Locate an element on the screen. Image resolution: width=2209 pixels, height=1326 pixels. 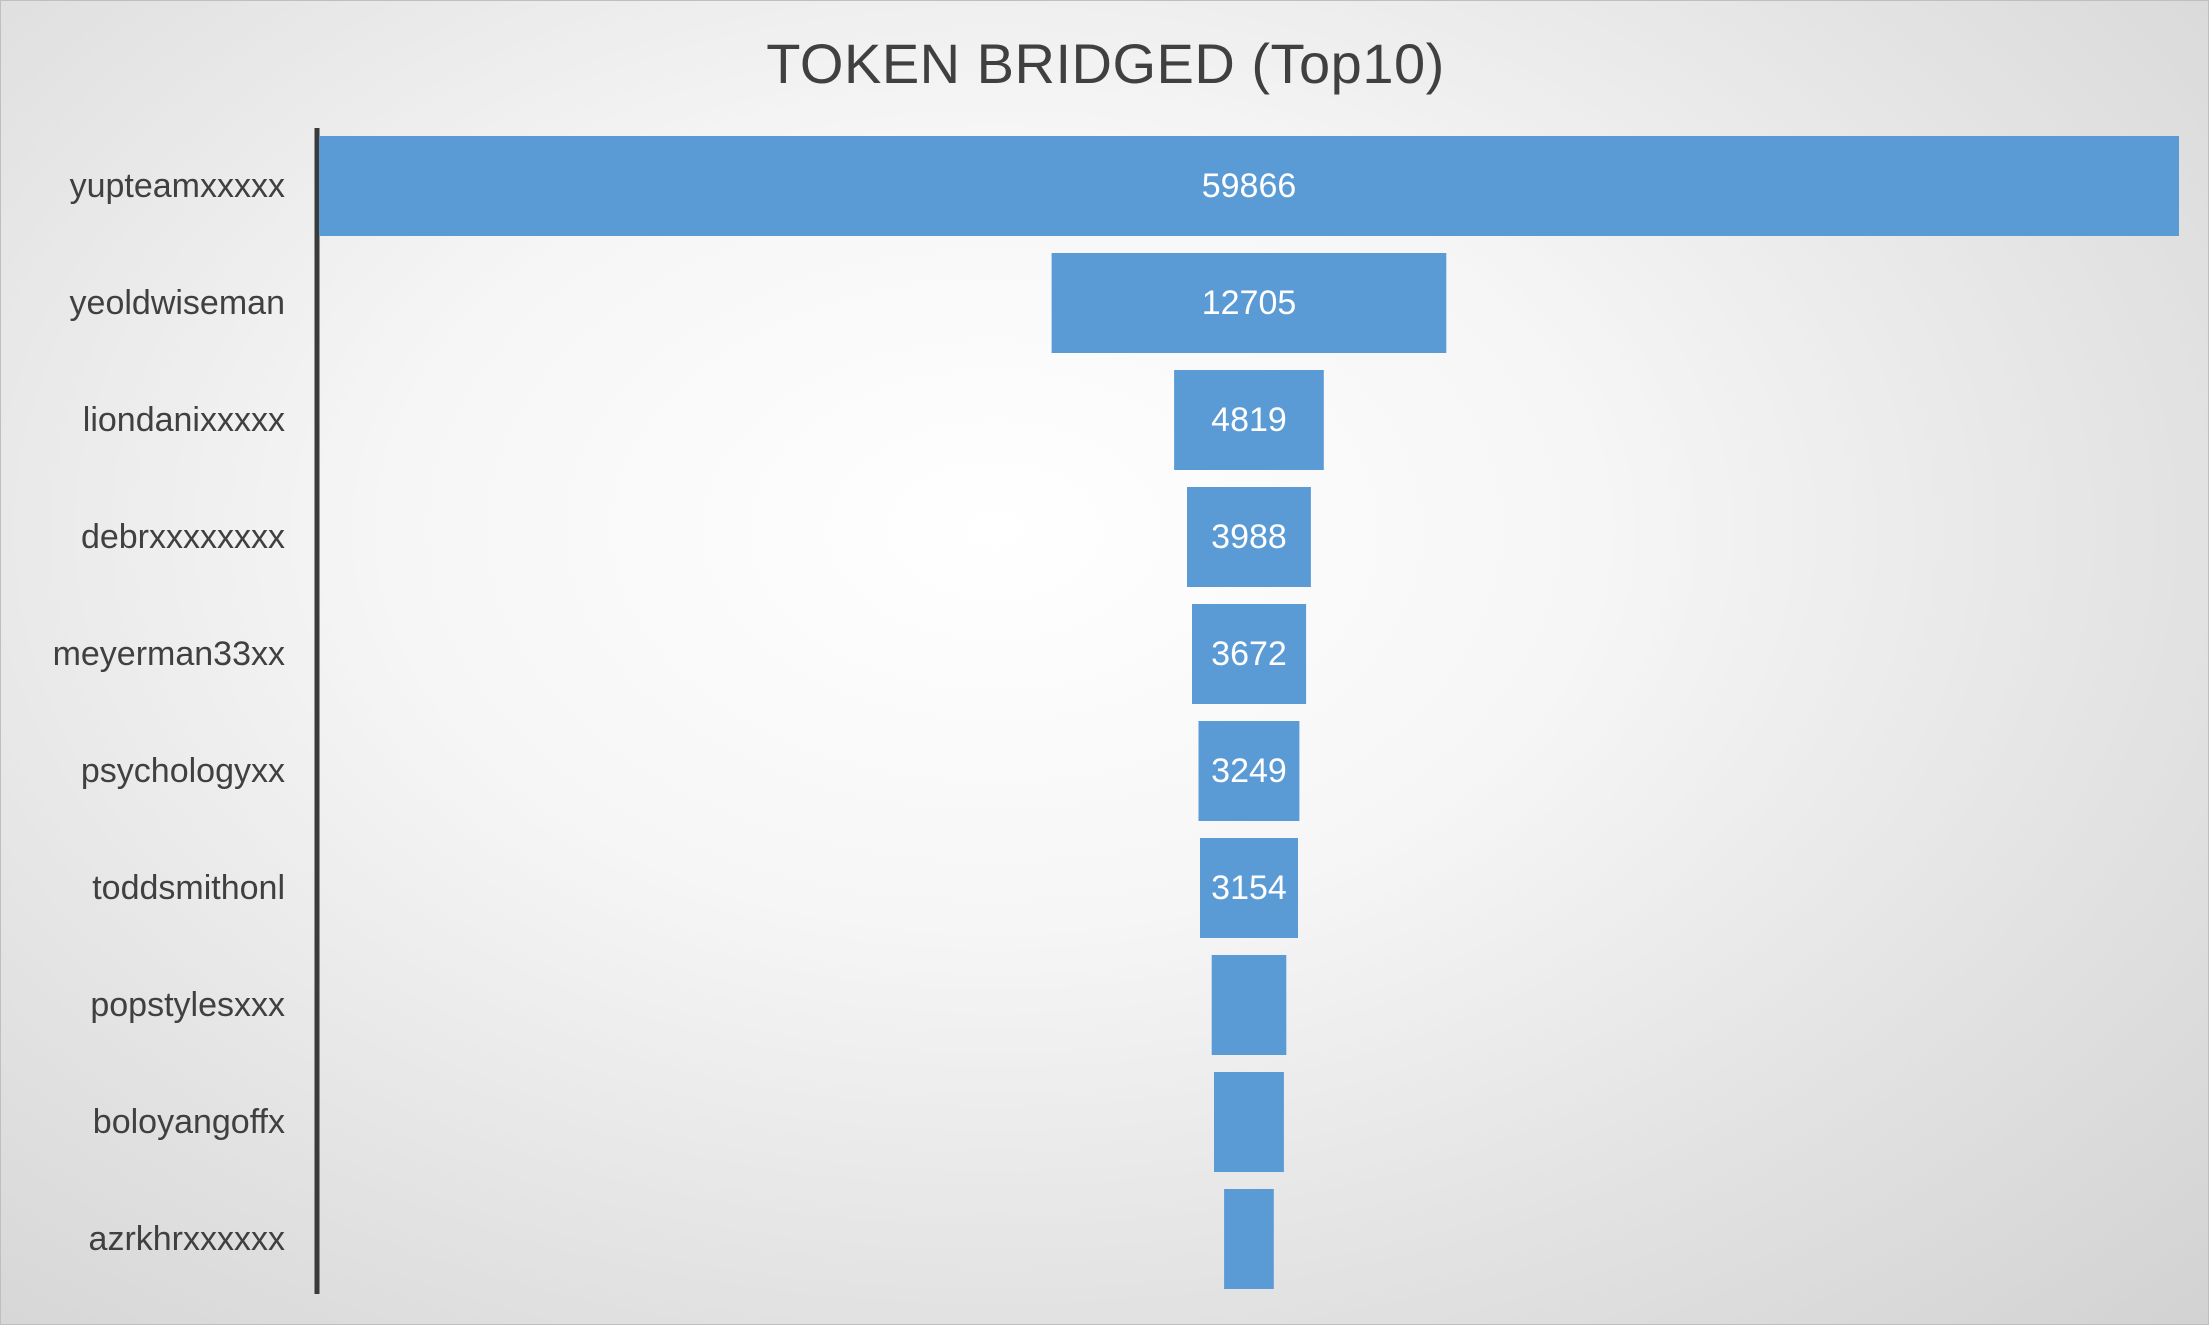
bar-yeoldwiseman is located at coordinates (1249, 303).